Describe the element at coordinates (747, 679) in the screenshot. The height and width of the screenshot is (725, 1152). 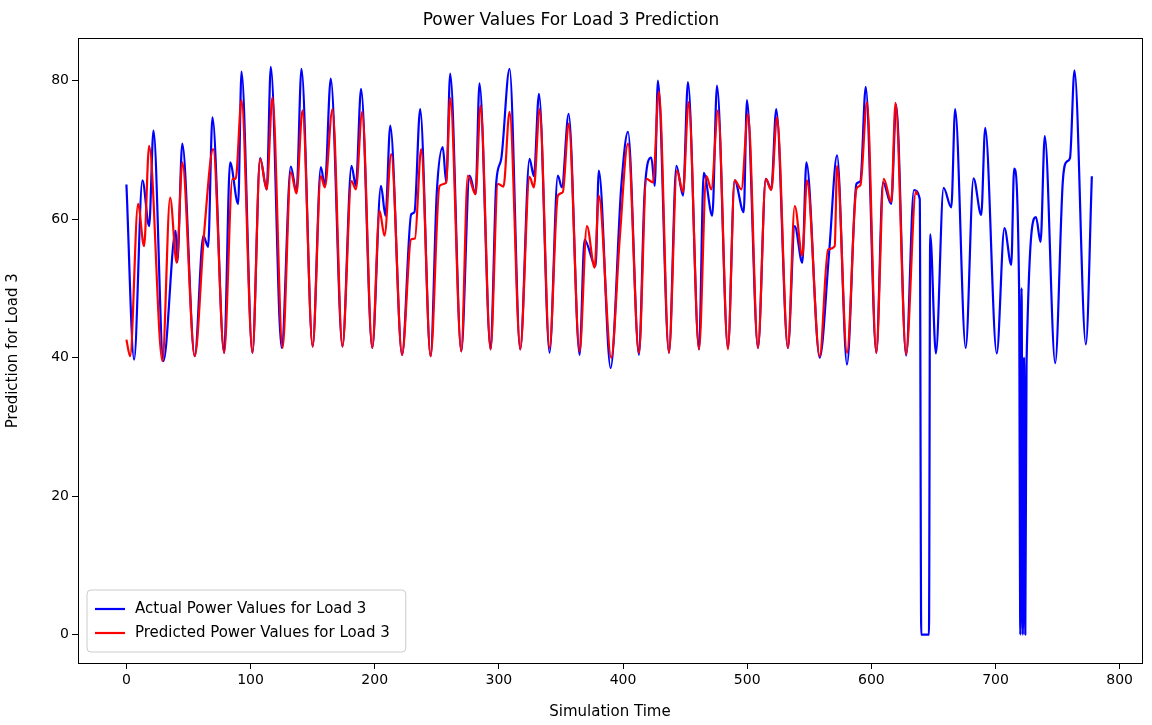
I see `x-tick-label: 500` at that location.